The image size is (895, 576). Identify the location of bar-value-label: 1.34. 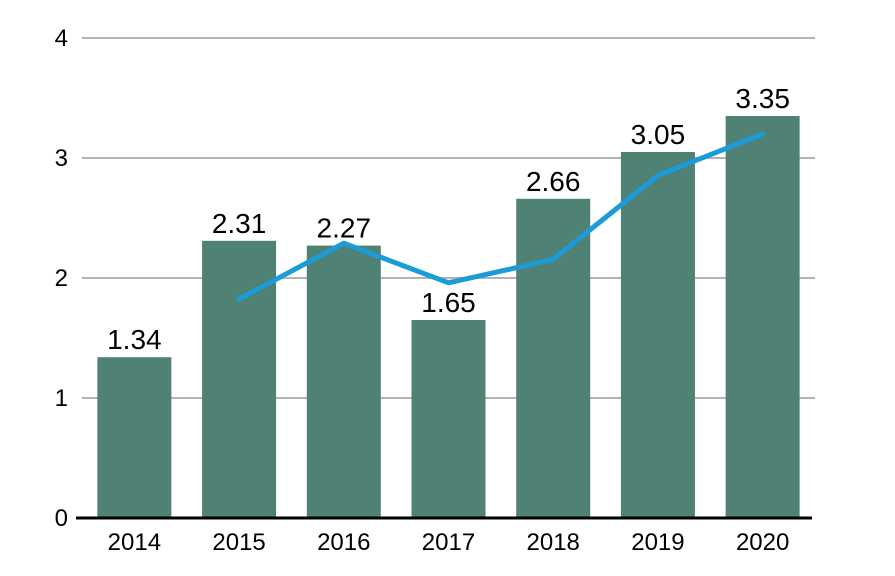
(134, 339).